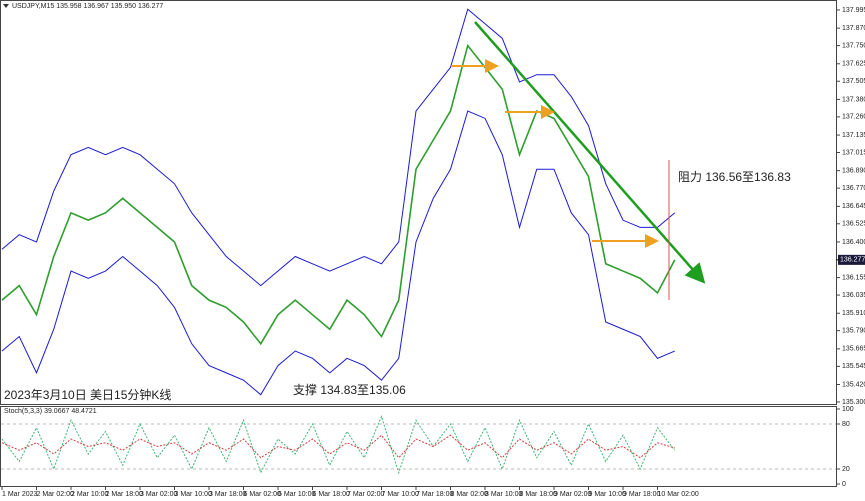 This screenshot has width=865, height=501. Describe the element at coordinates (590, 152) in the screenshot. I see `trend-line` at that location.